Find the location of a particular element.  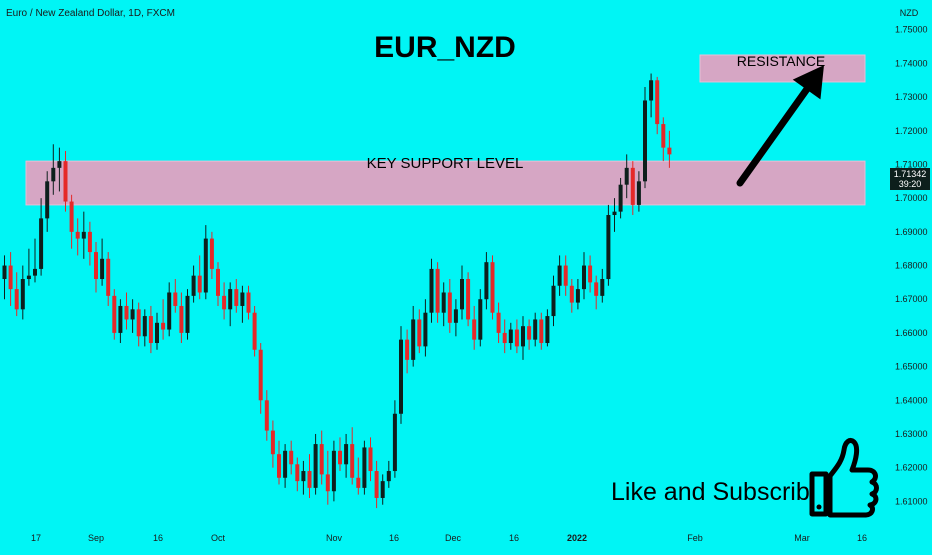

arrow-head is located at coordinates (808, 82).